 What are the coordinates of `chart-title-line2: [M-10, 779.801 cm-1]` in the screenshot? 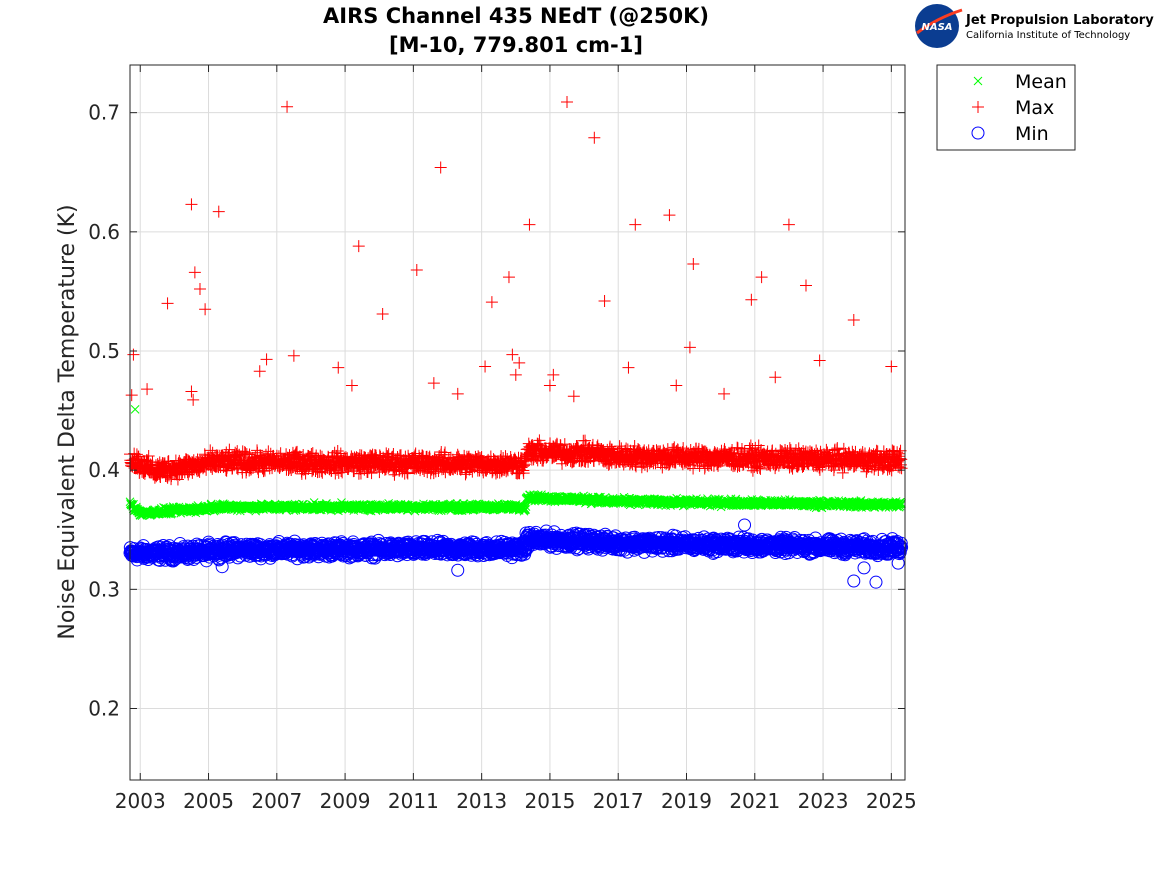 It's located at (516, 45).